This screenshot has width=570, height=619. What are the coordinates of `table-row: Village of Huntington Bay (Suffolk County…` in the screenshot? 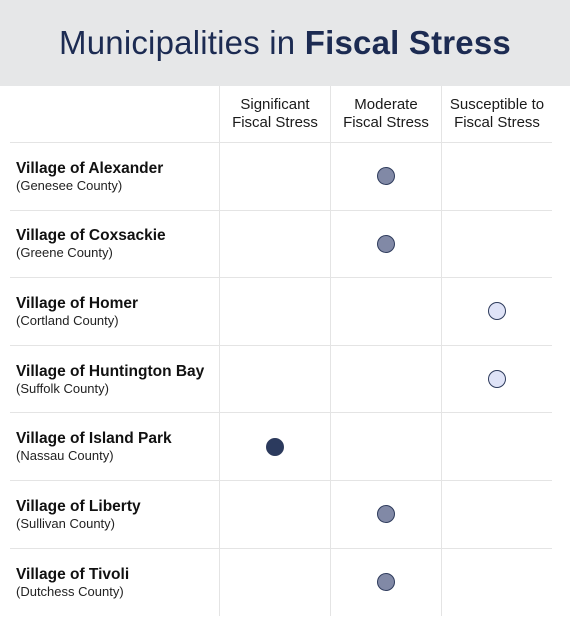 It's located at (281, 379).